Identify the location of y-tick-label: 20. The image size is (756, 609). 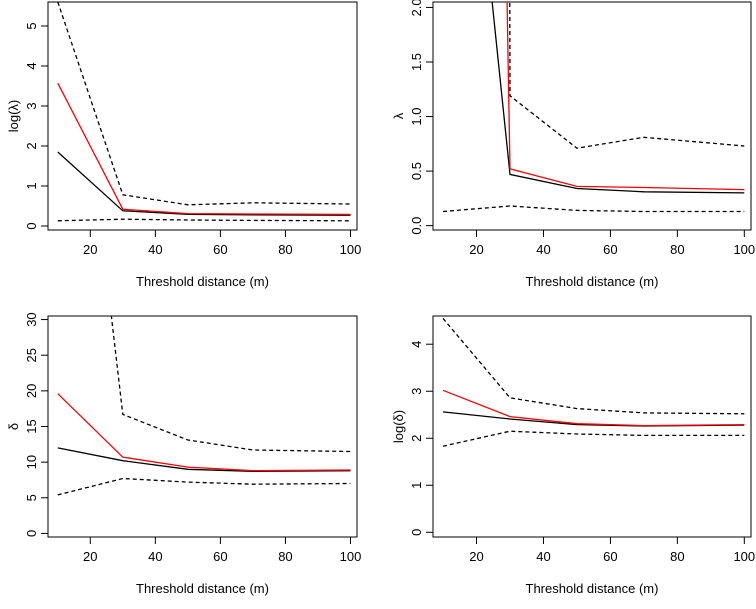
(31, 391).